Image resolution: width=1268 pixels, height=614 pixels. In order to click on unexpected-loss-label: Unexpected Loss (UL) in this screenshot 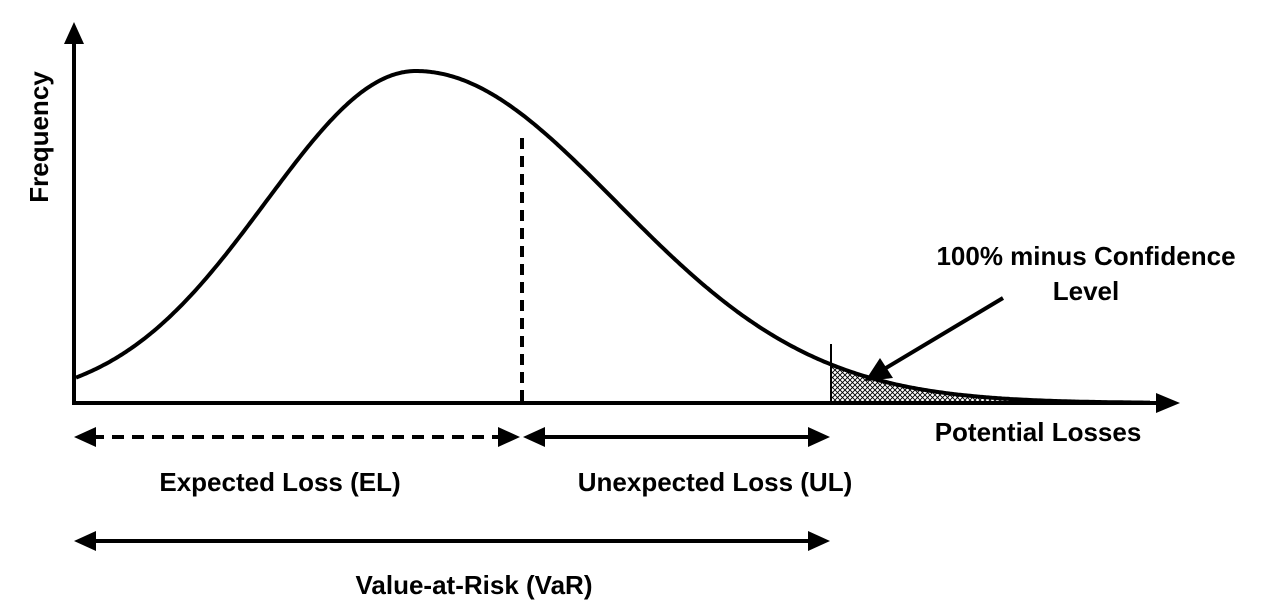, I will do `click(715, 482)`.